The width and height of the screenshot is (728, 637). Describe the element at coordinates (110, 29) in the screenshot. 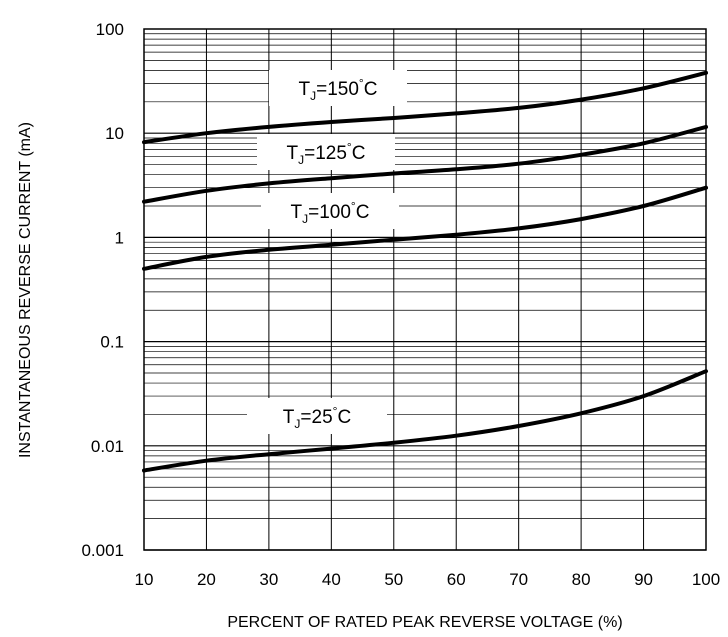

I see `y-tick-label: 100` at that location.